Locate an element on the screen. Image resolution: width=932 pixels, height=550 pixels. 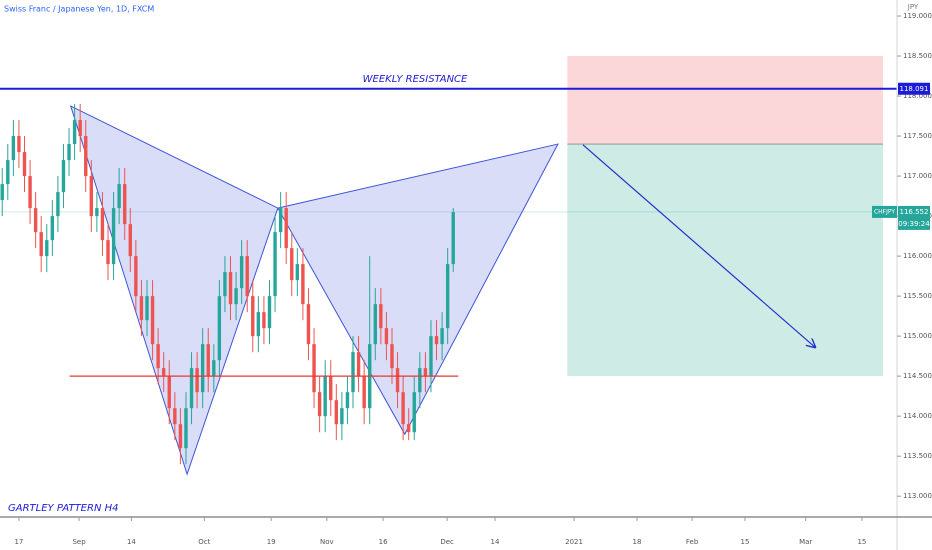
target-zone is located at coordinates (725, 260).